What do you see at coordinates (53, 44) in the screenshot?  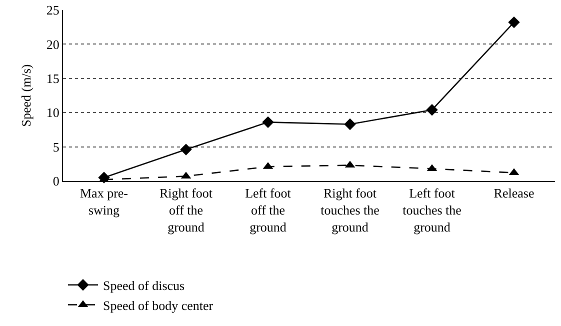 I see `y-tick-label: 20` at bounding box center [53, 44].